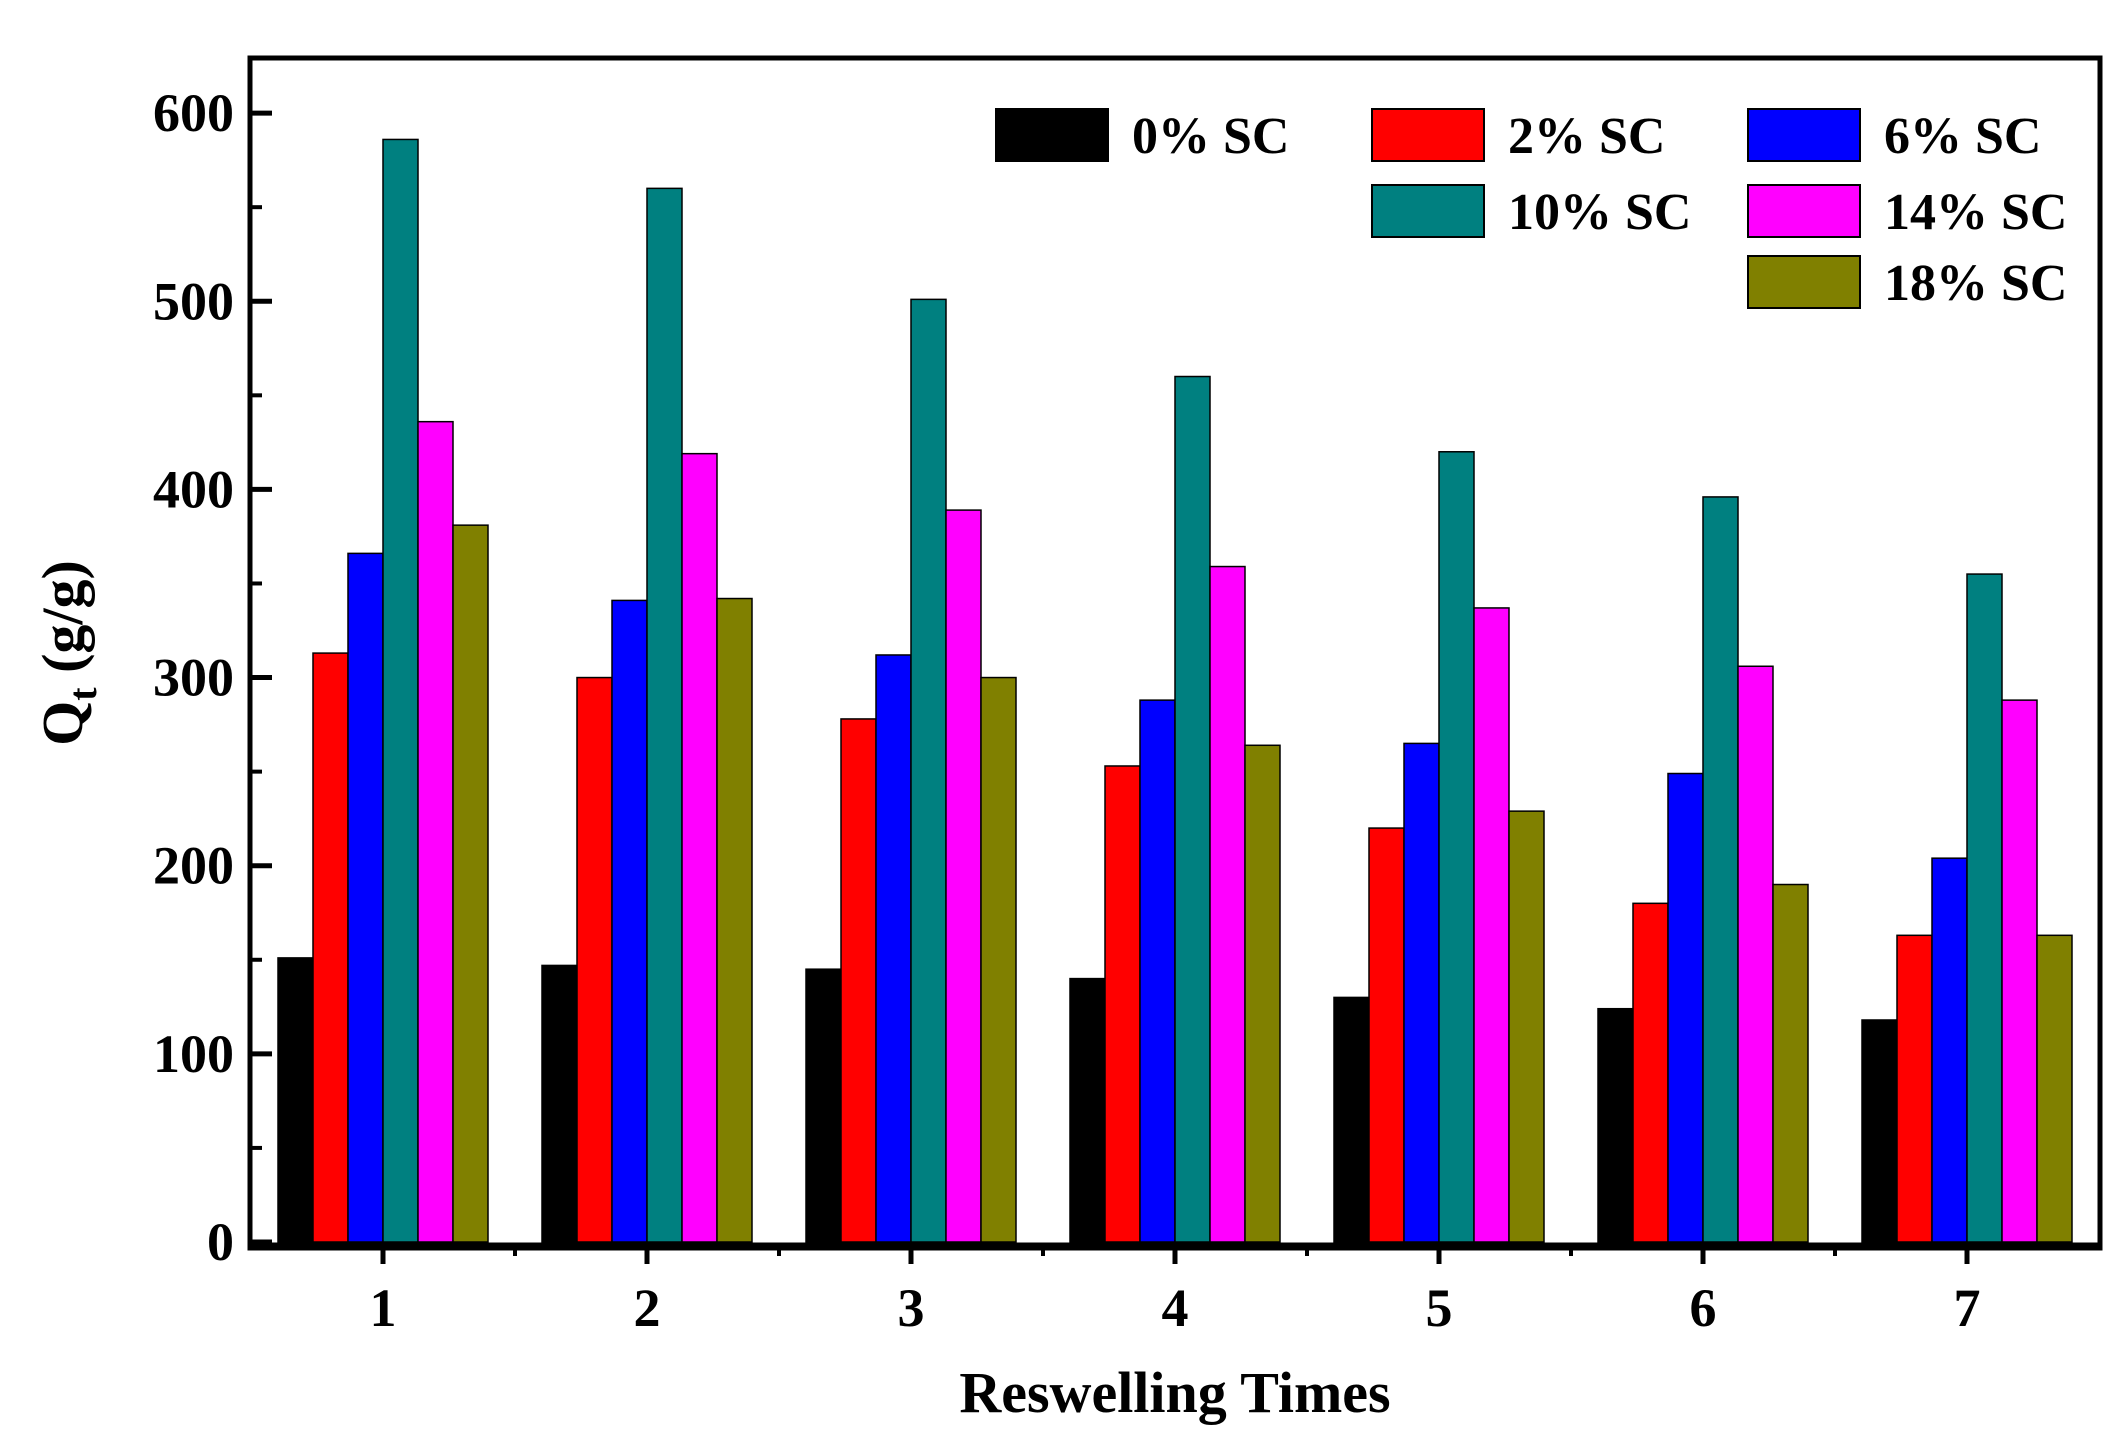 This screenshot has height=1433, width=2126. What do you see at coordinates (1210, 136) in the screenshot?
I see `legend-label: 0% SC` at bounding box center [1210, 136].